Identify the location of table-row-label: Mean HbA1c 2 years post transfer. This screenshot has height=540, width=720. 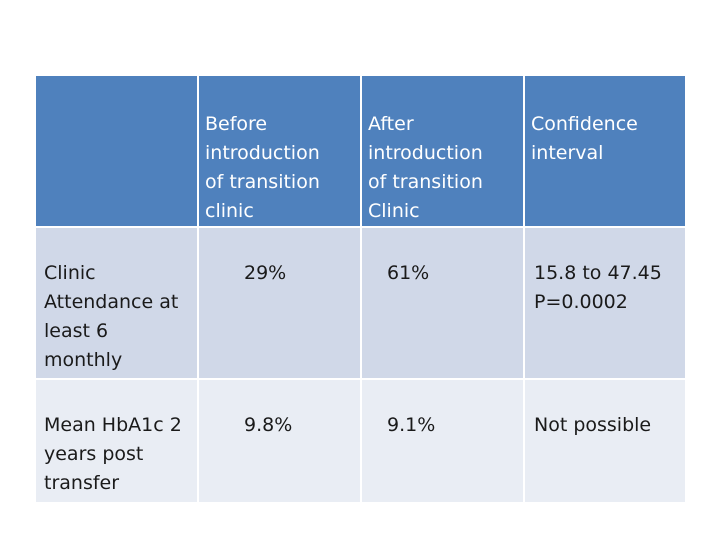
(117, 441).